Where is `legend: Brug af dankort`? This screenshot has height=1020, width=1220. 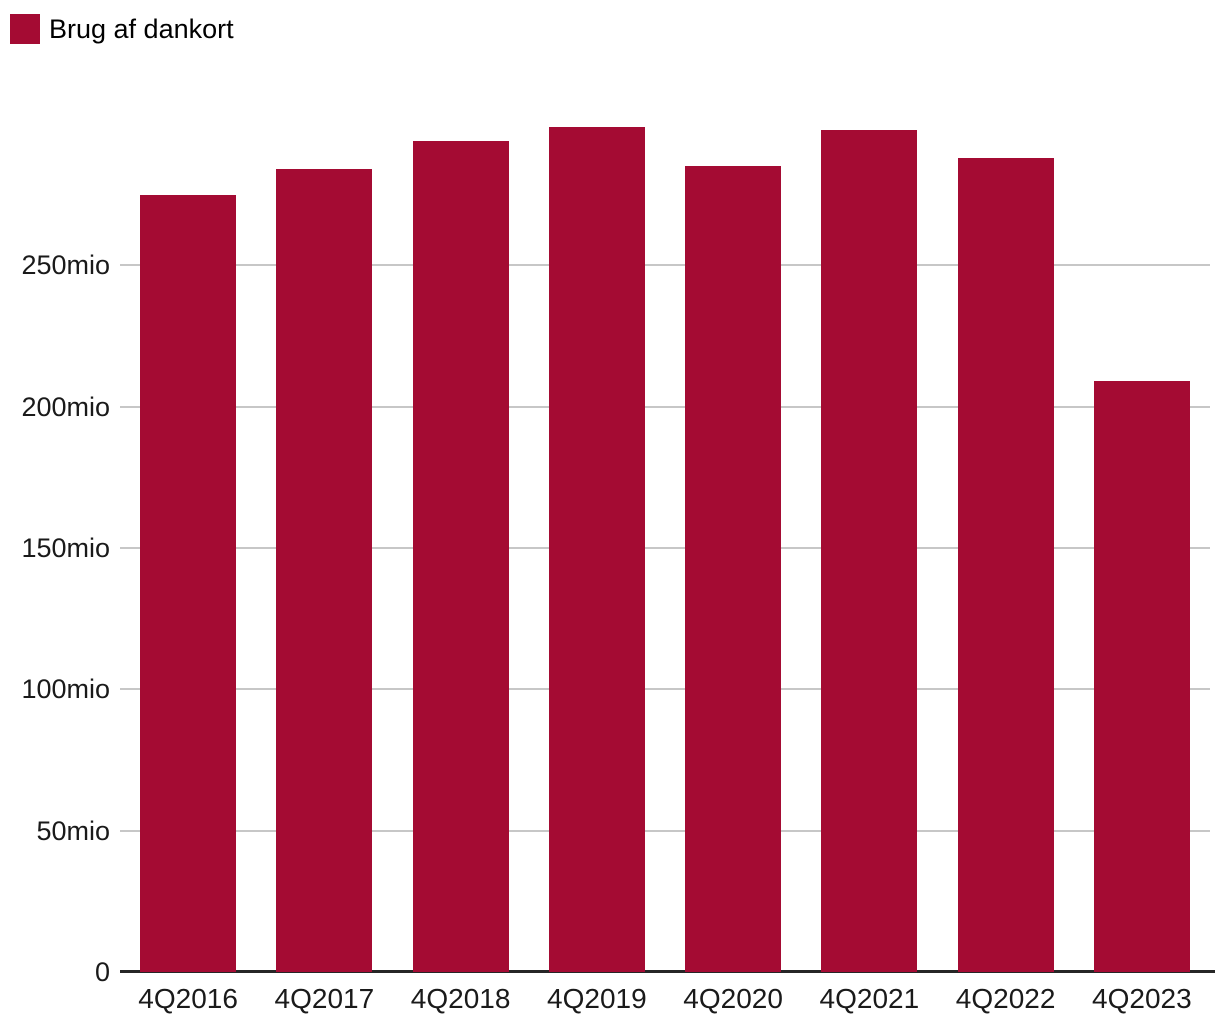
legend: Brug af dankort is located at coordinates (122, 29).